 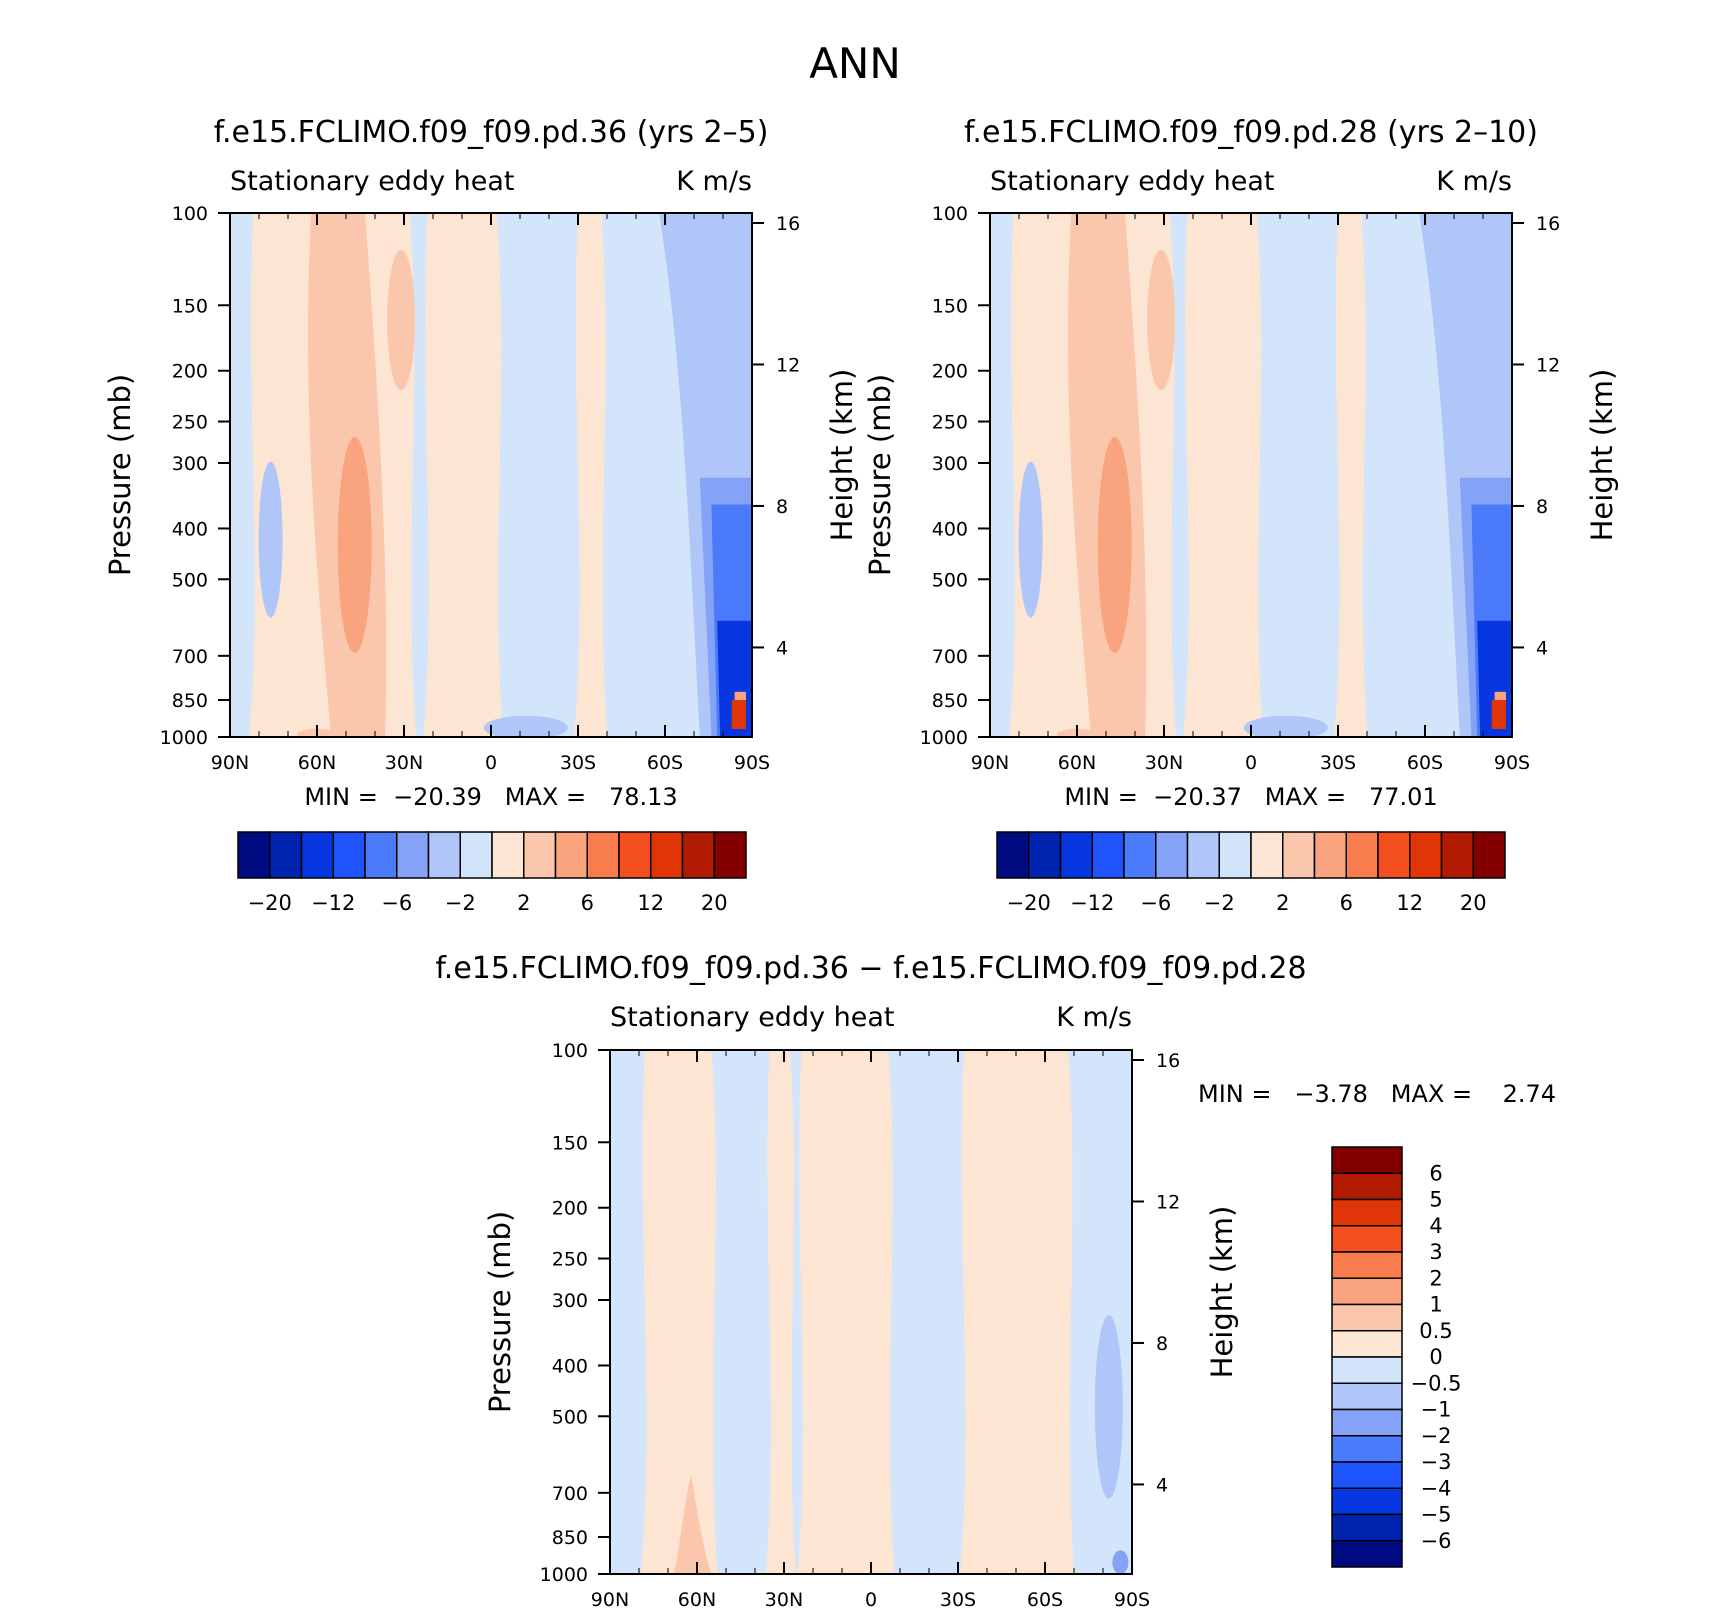 I want to click on field-label: Stationary eddy heat, so click(x=1132, y=181).